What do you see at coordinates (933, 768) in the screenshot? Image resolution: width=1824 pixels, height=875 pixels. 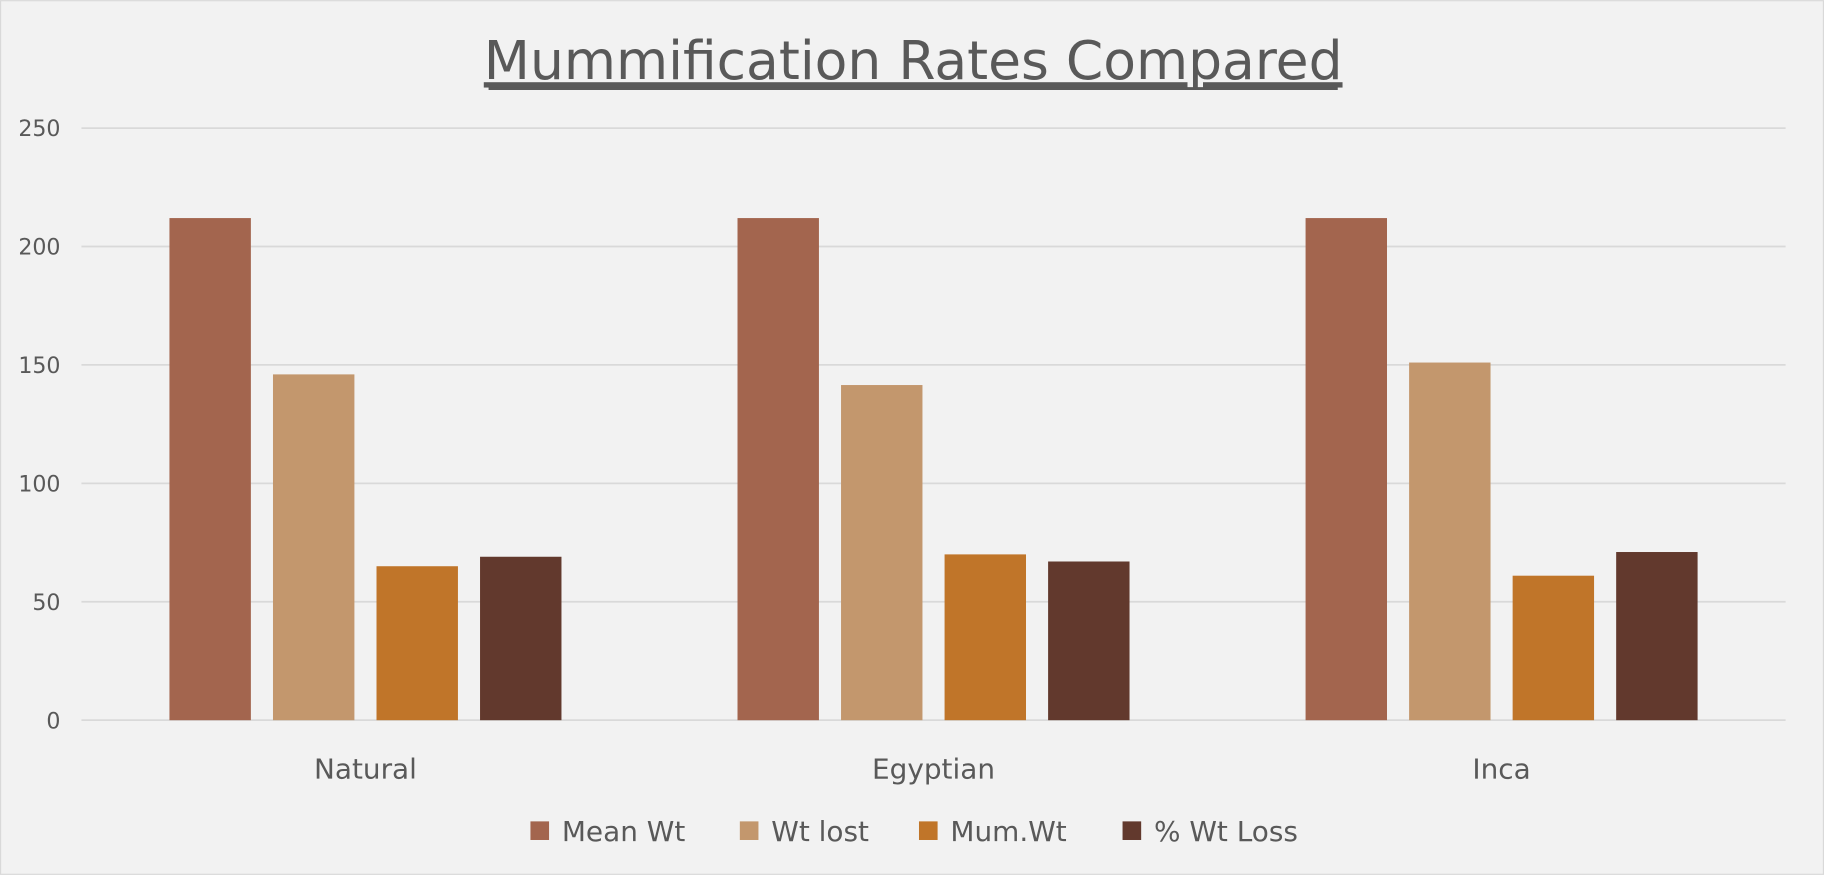 I see `x-category-label: Egyptian` at bounding box center [933, 768].